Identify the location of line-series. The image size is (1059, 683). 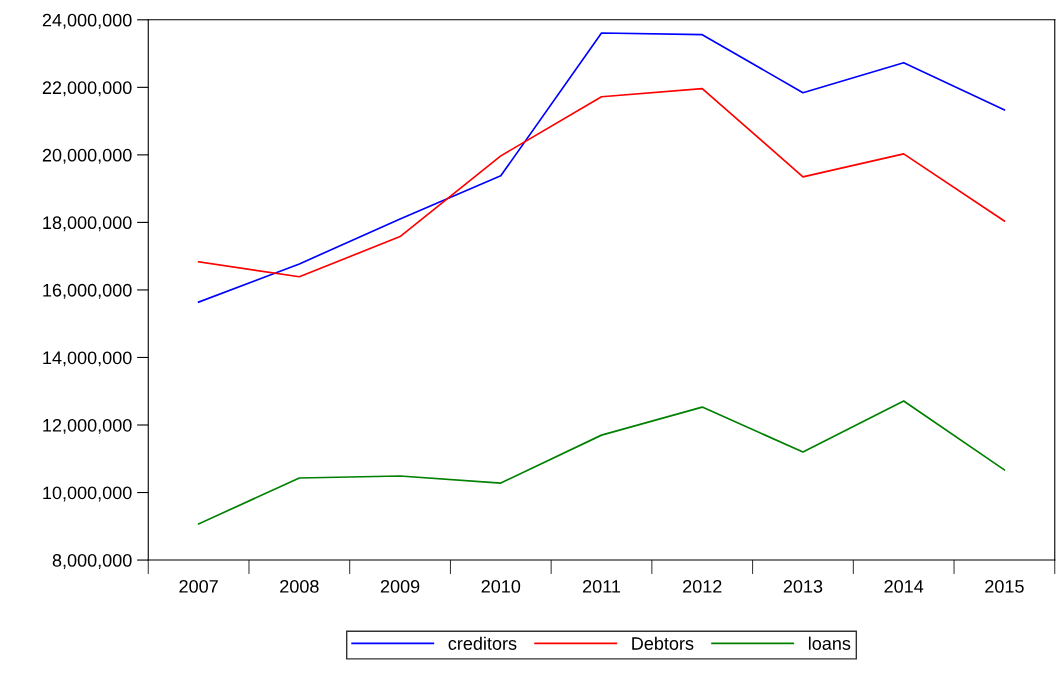
(601, 462).